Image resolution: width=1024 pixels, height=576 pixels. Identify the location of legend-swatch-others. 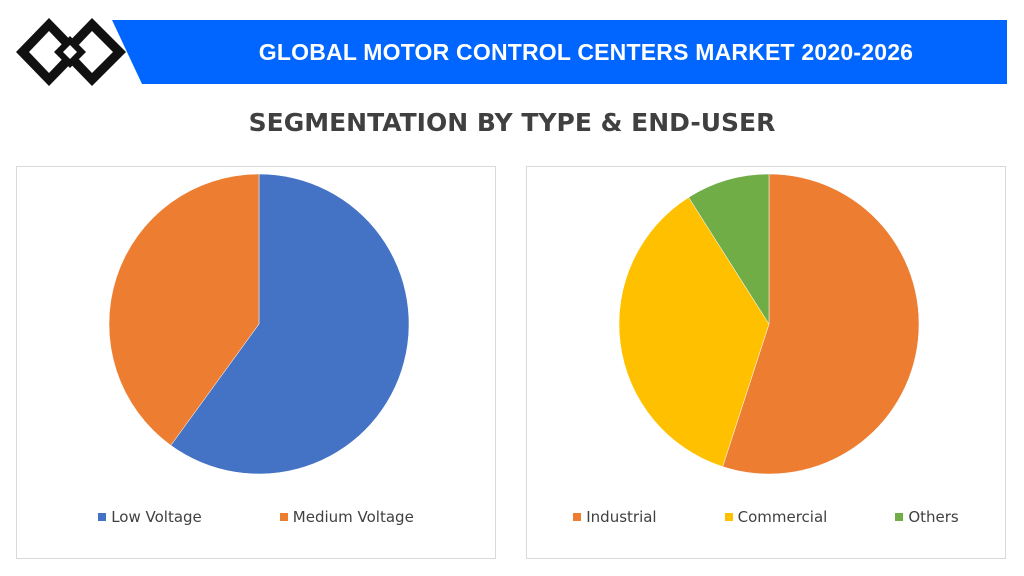
(899, 517).